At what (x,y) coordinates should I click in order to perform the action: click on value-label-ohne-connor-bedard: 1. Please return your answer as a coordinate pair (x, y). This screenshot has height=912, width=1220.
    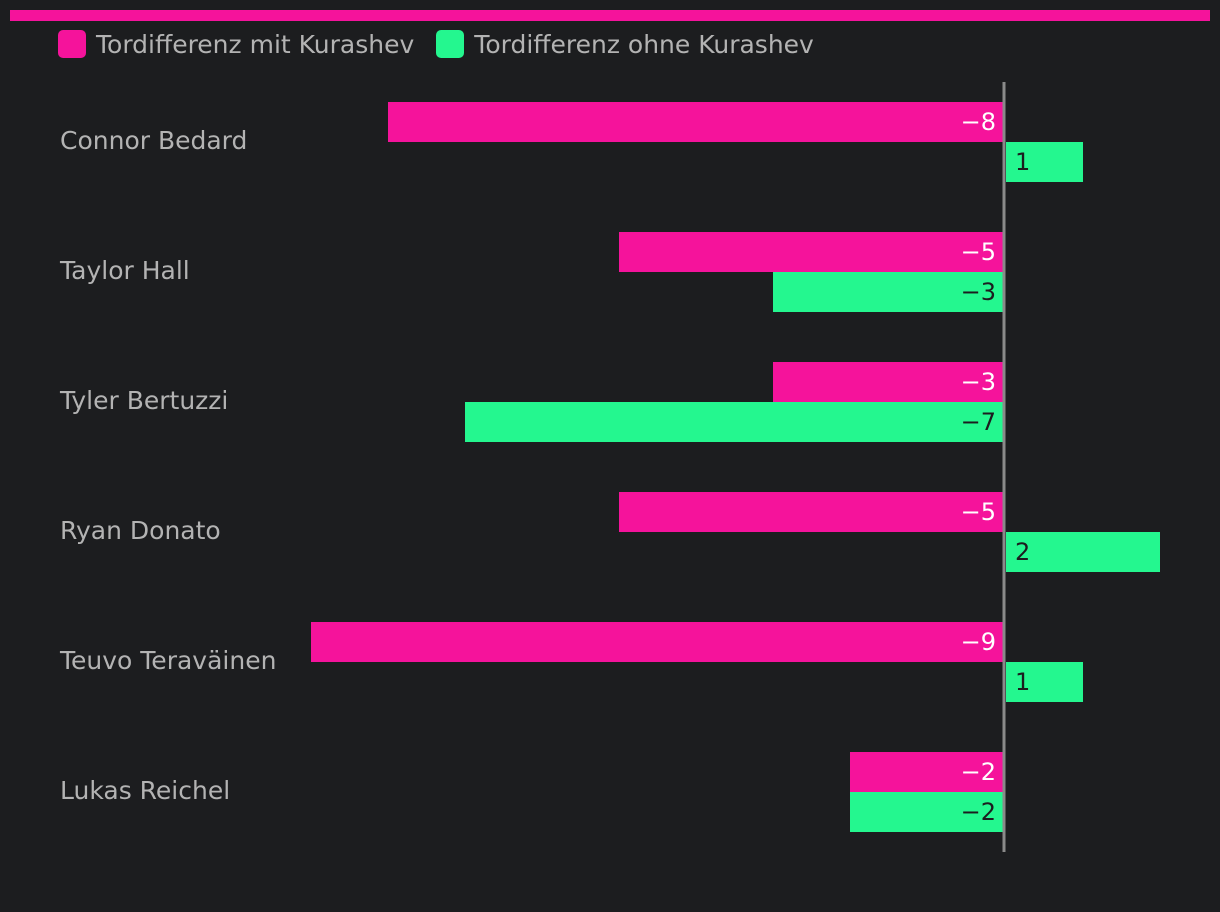
    Looking at the image, I should click on (1022, 162).